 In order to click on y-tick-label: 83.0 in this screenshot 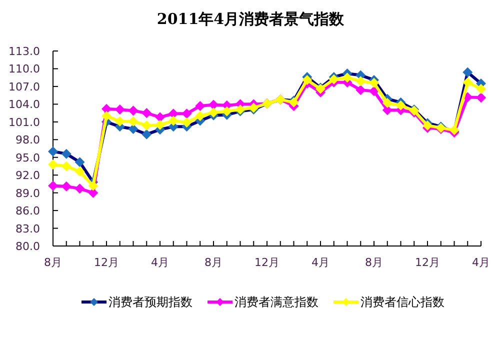, I will do `click(28, 229)`.